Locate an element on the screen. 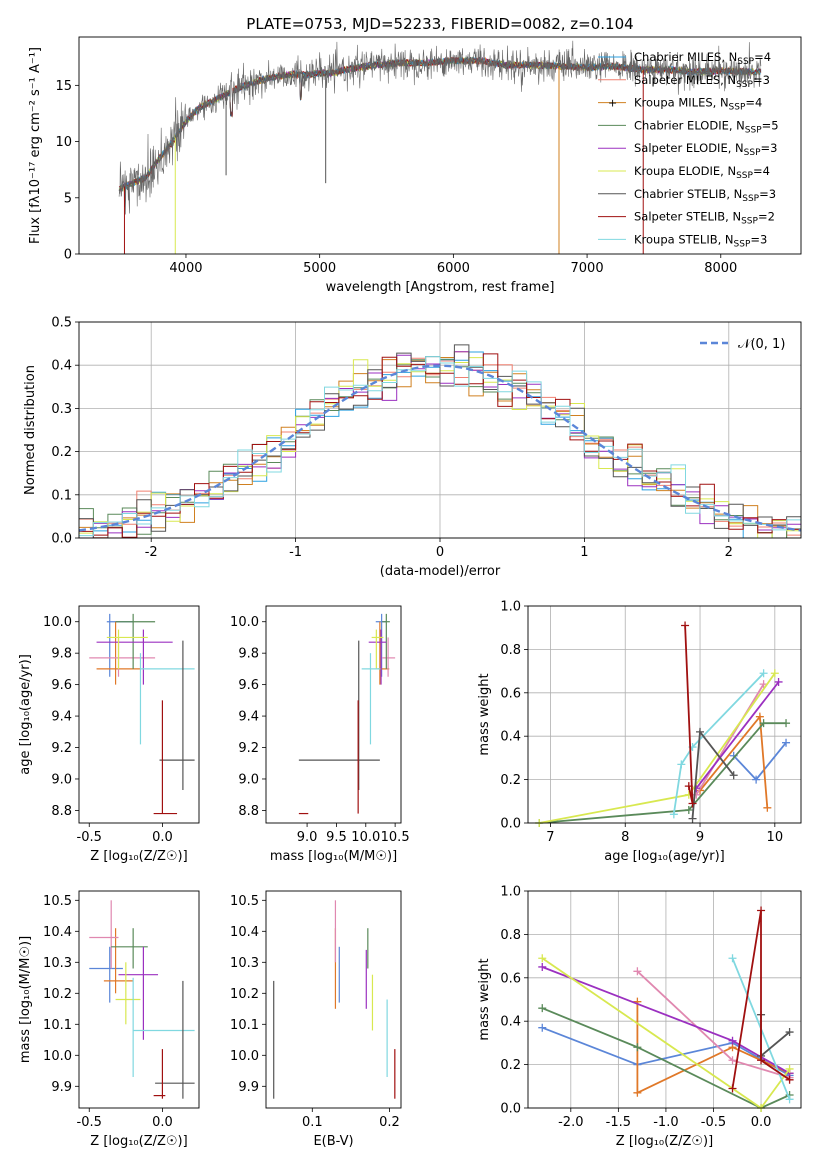 The image size is (819, 1170). x-tick-label: 10.0 is located at coordinates (365, 837).